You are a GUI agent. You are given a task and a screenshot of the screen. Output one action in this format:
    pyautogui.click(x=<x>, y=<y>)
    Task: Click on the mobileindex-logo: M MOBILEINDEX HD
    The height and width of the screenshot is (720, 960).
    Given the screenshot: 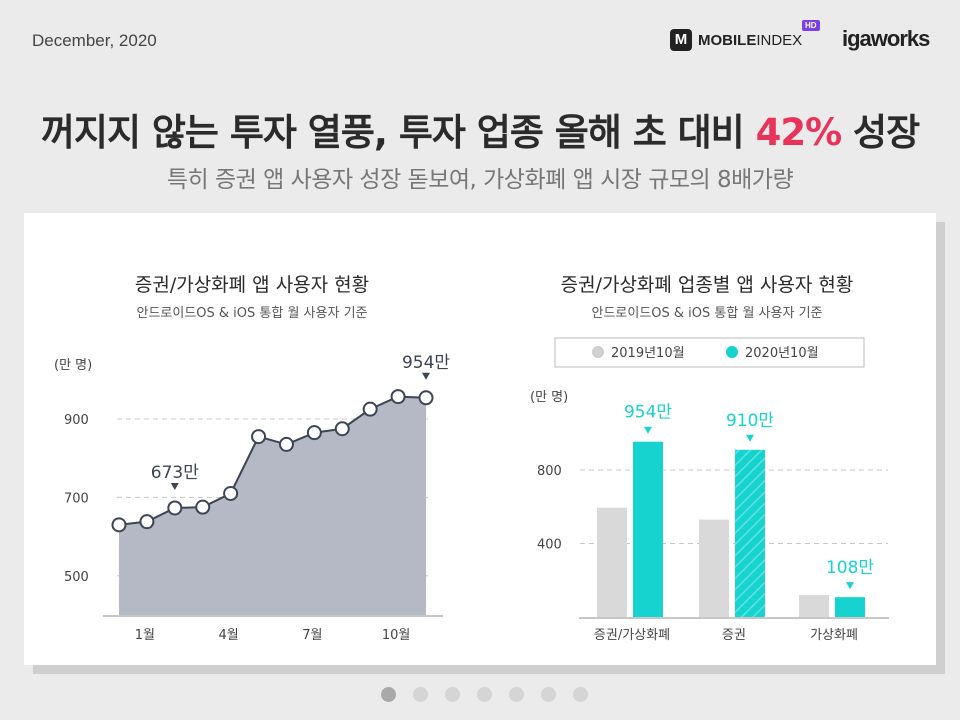 What is the action you would take?
    pyautogui.click(x=745, y=37)
    